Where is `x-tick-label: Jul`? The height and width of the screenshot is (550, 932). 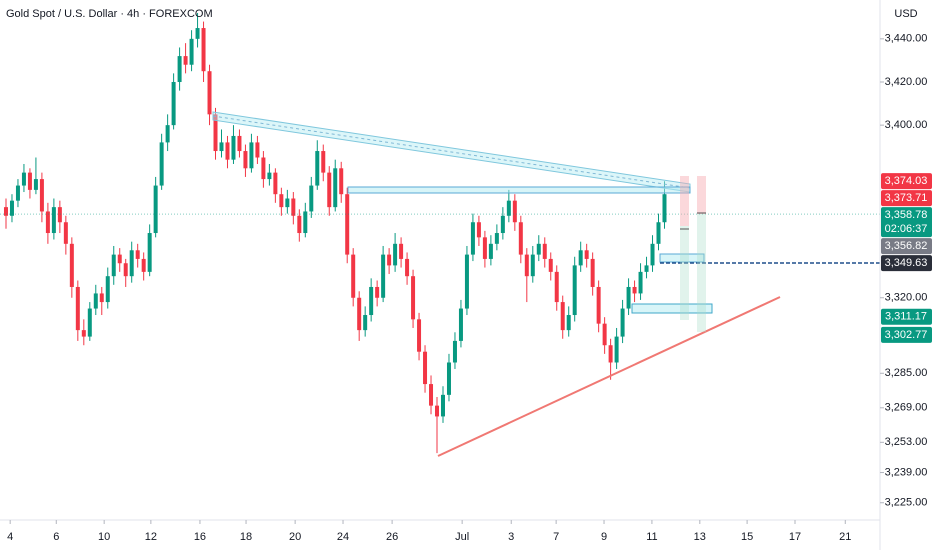
x-tick-label: Jul is located at coordinates (462, 537).